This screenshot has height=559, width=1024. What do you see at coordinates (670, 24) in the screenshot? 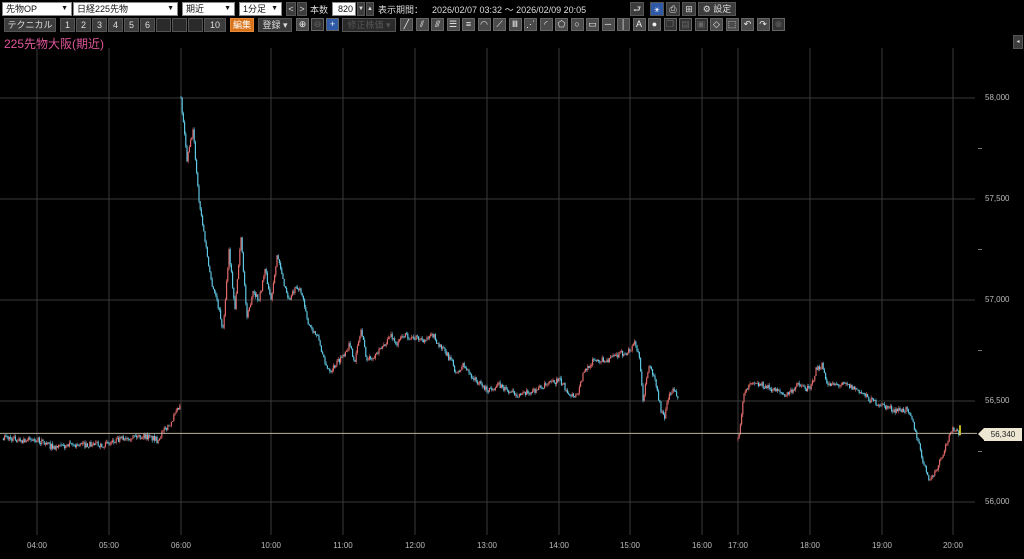
I see `copy-icon: ❐` at bounding box center [670, 24].